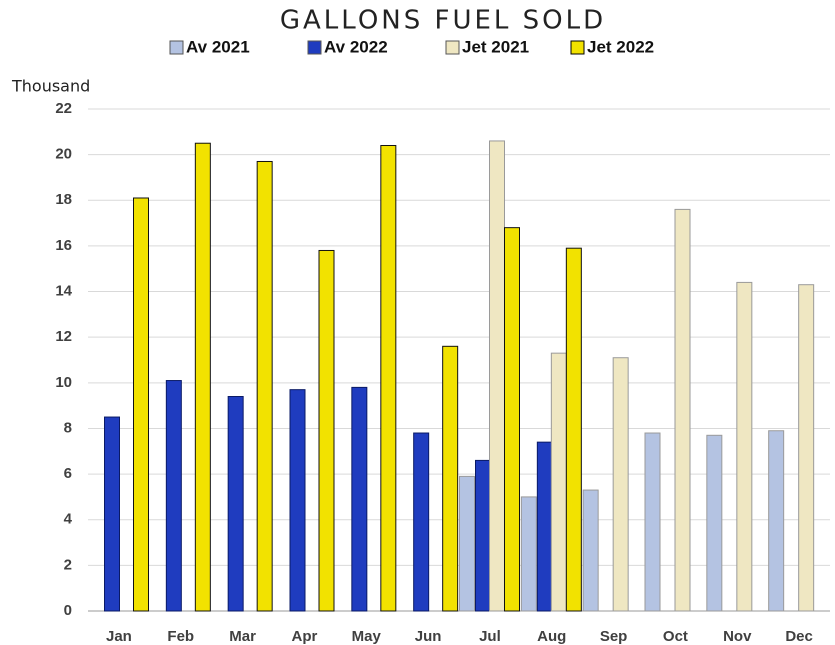 Image resolution: width=835 pixels, height=645 pixels. What do you see at coordinates (737, 636) in the screenshot?
I see `x-tick-label: Nov` at bounding box center [737, 636].